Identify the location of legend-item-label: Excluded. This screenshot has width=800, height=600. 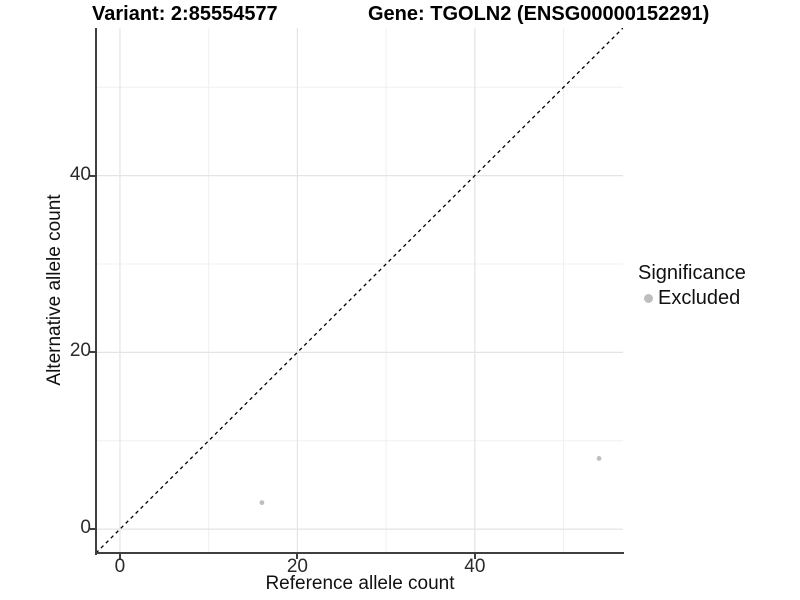
(699, 298).